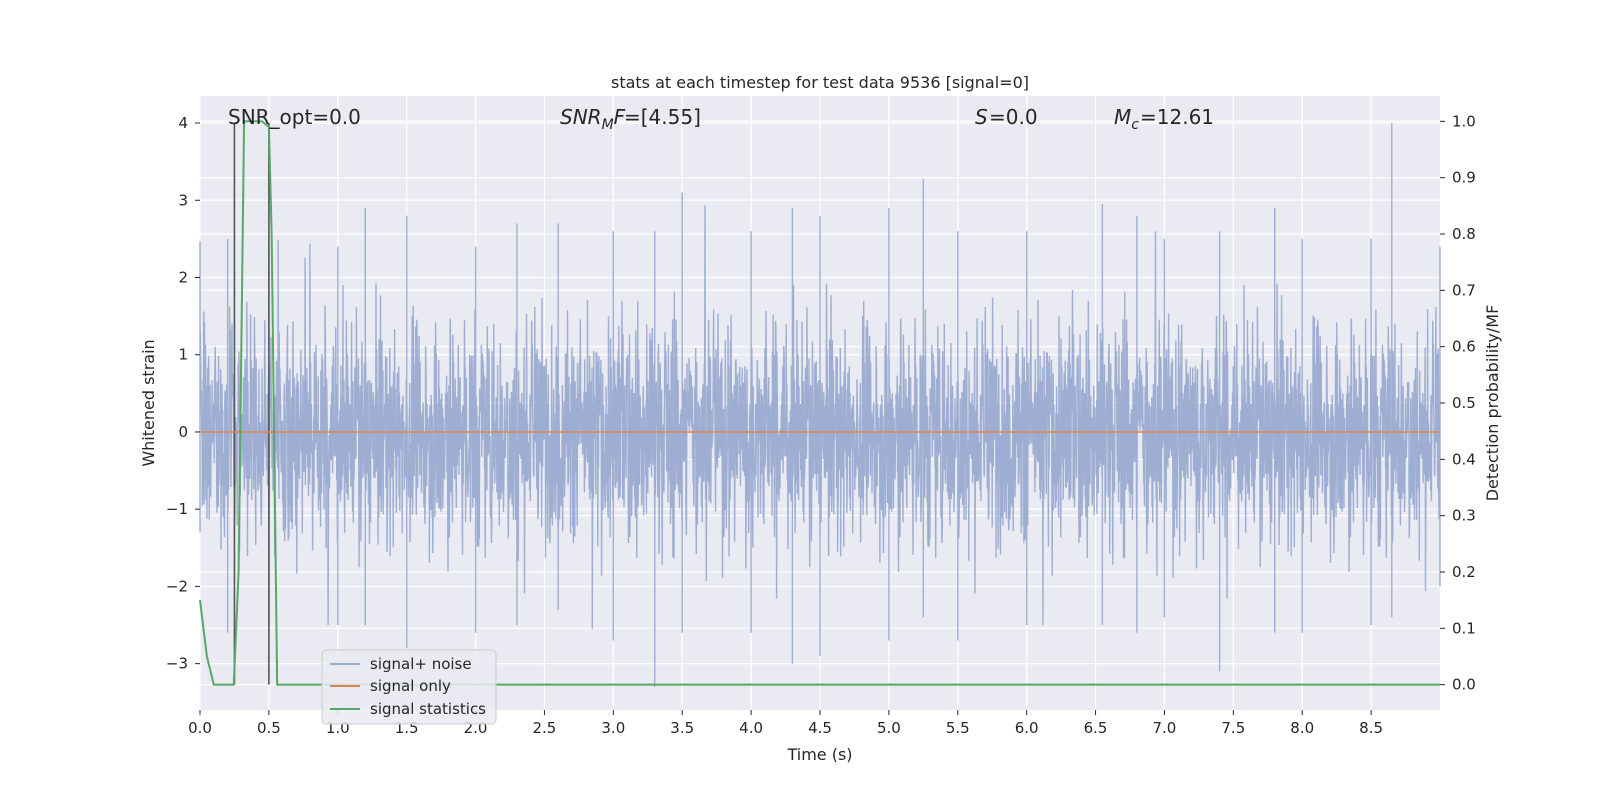  I want to click on vertical-markers, so click(251, 404).